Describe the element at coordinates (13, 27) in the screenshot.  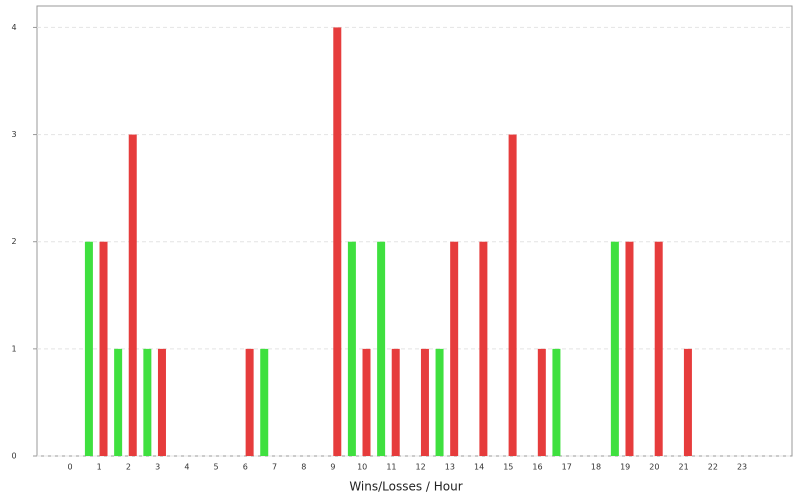
I see `y-tick-label: 4` at that location.